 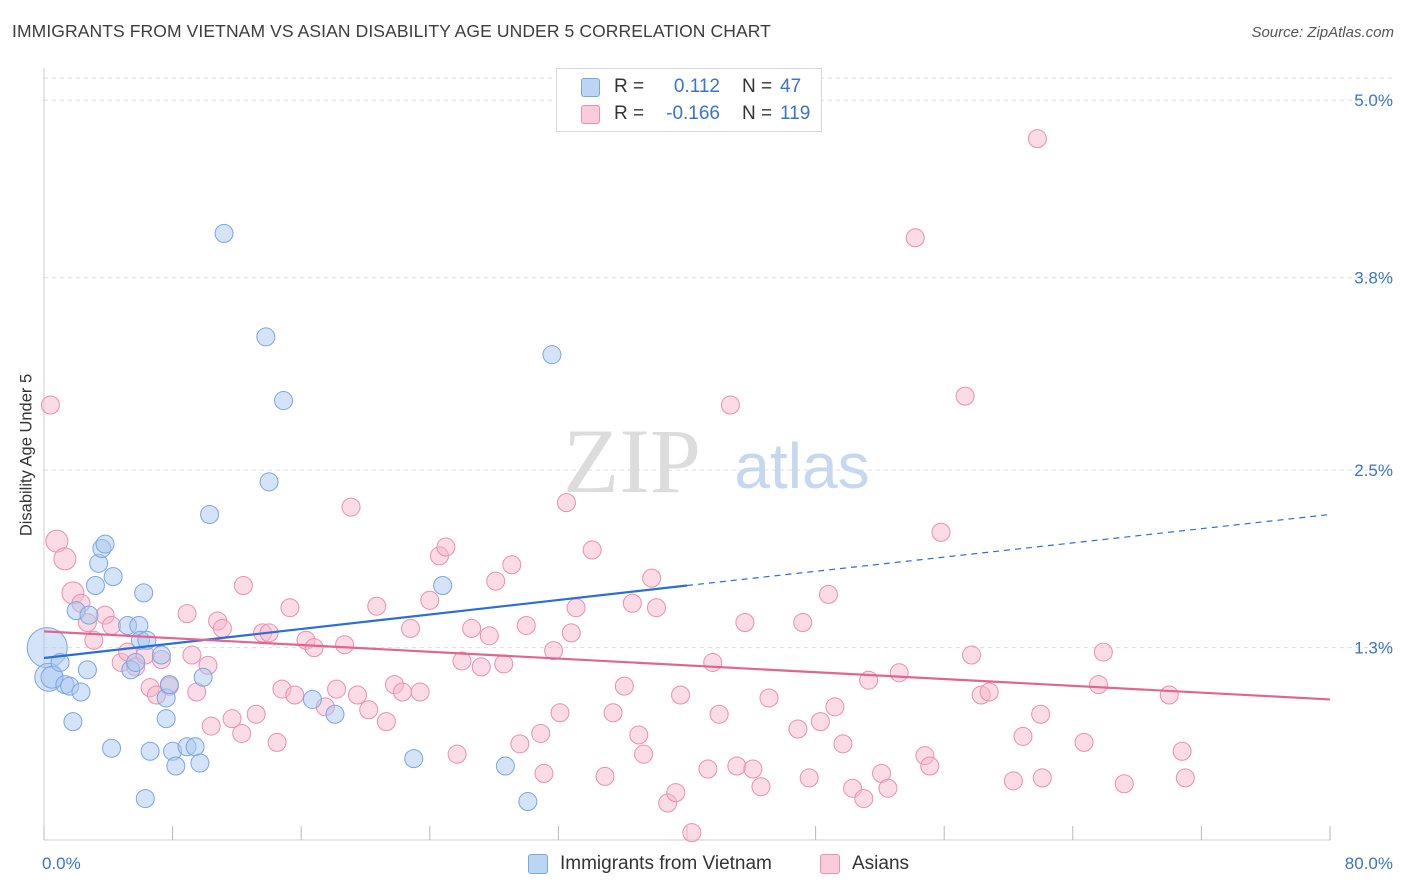 What do you see at coordinates (1373, 100) in the screenshot?
I see `y-tick-label: 5.0%` at bounding box center [1373, 100].